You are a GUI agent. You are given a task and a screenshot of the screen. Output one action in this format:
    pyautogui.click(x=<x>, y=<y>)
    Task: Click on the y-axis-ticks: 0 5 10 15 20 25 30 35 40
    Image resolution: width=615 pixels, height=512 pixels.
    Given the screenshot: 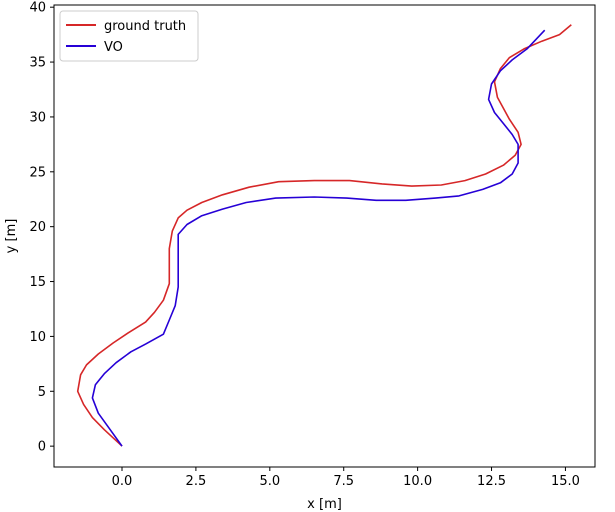 What is the action you would take?
    pyautogui.click(x=41, y=228)
    